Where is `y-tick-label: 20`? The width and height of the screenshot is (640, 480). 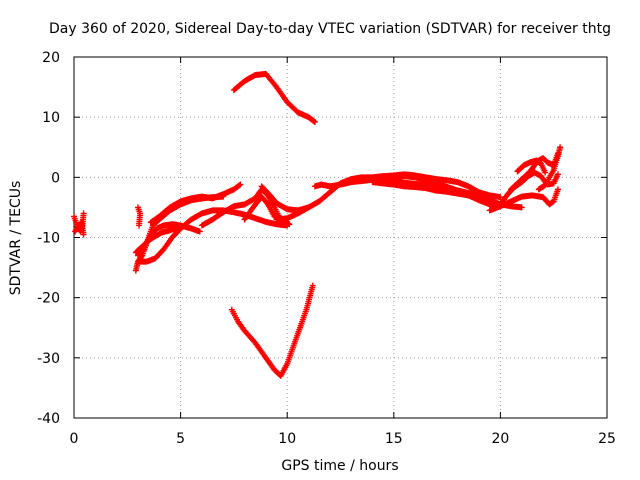 y-tick-label: 20 is located at coordinates (51, 58).